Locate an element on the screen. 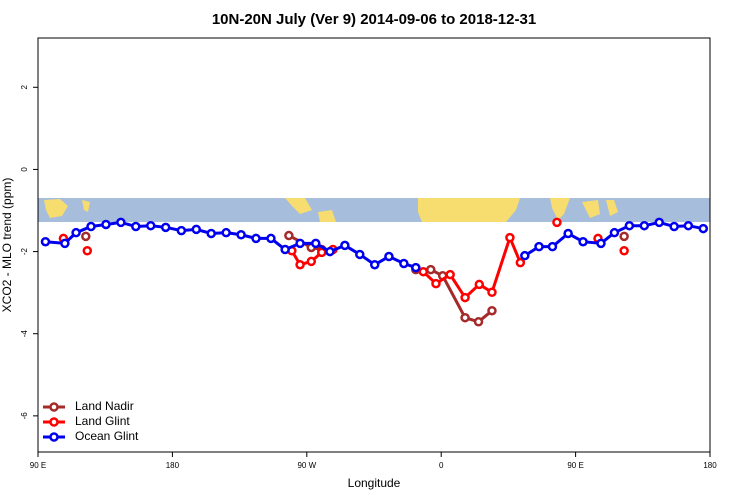 The height and width of the screenshot is (500, 750). x-tick-label: 90 W is located at coordinates (306, 465).